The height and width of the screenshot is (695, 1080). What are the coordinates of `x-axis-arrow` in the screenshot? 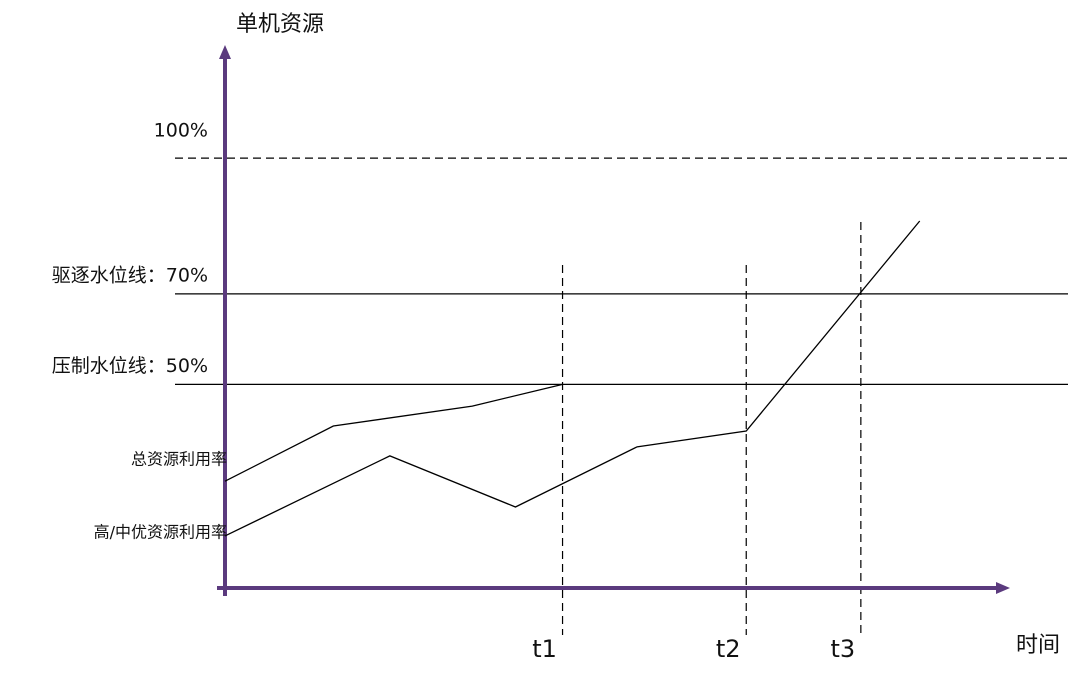 It's located at (1003, 588).